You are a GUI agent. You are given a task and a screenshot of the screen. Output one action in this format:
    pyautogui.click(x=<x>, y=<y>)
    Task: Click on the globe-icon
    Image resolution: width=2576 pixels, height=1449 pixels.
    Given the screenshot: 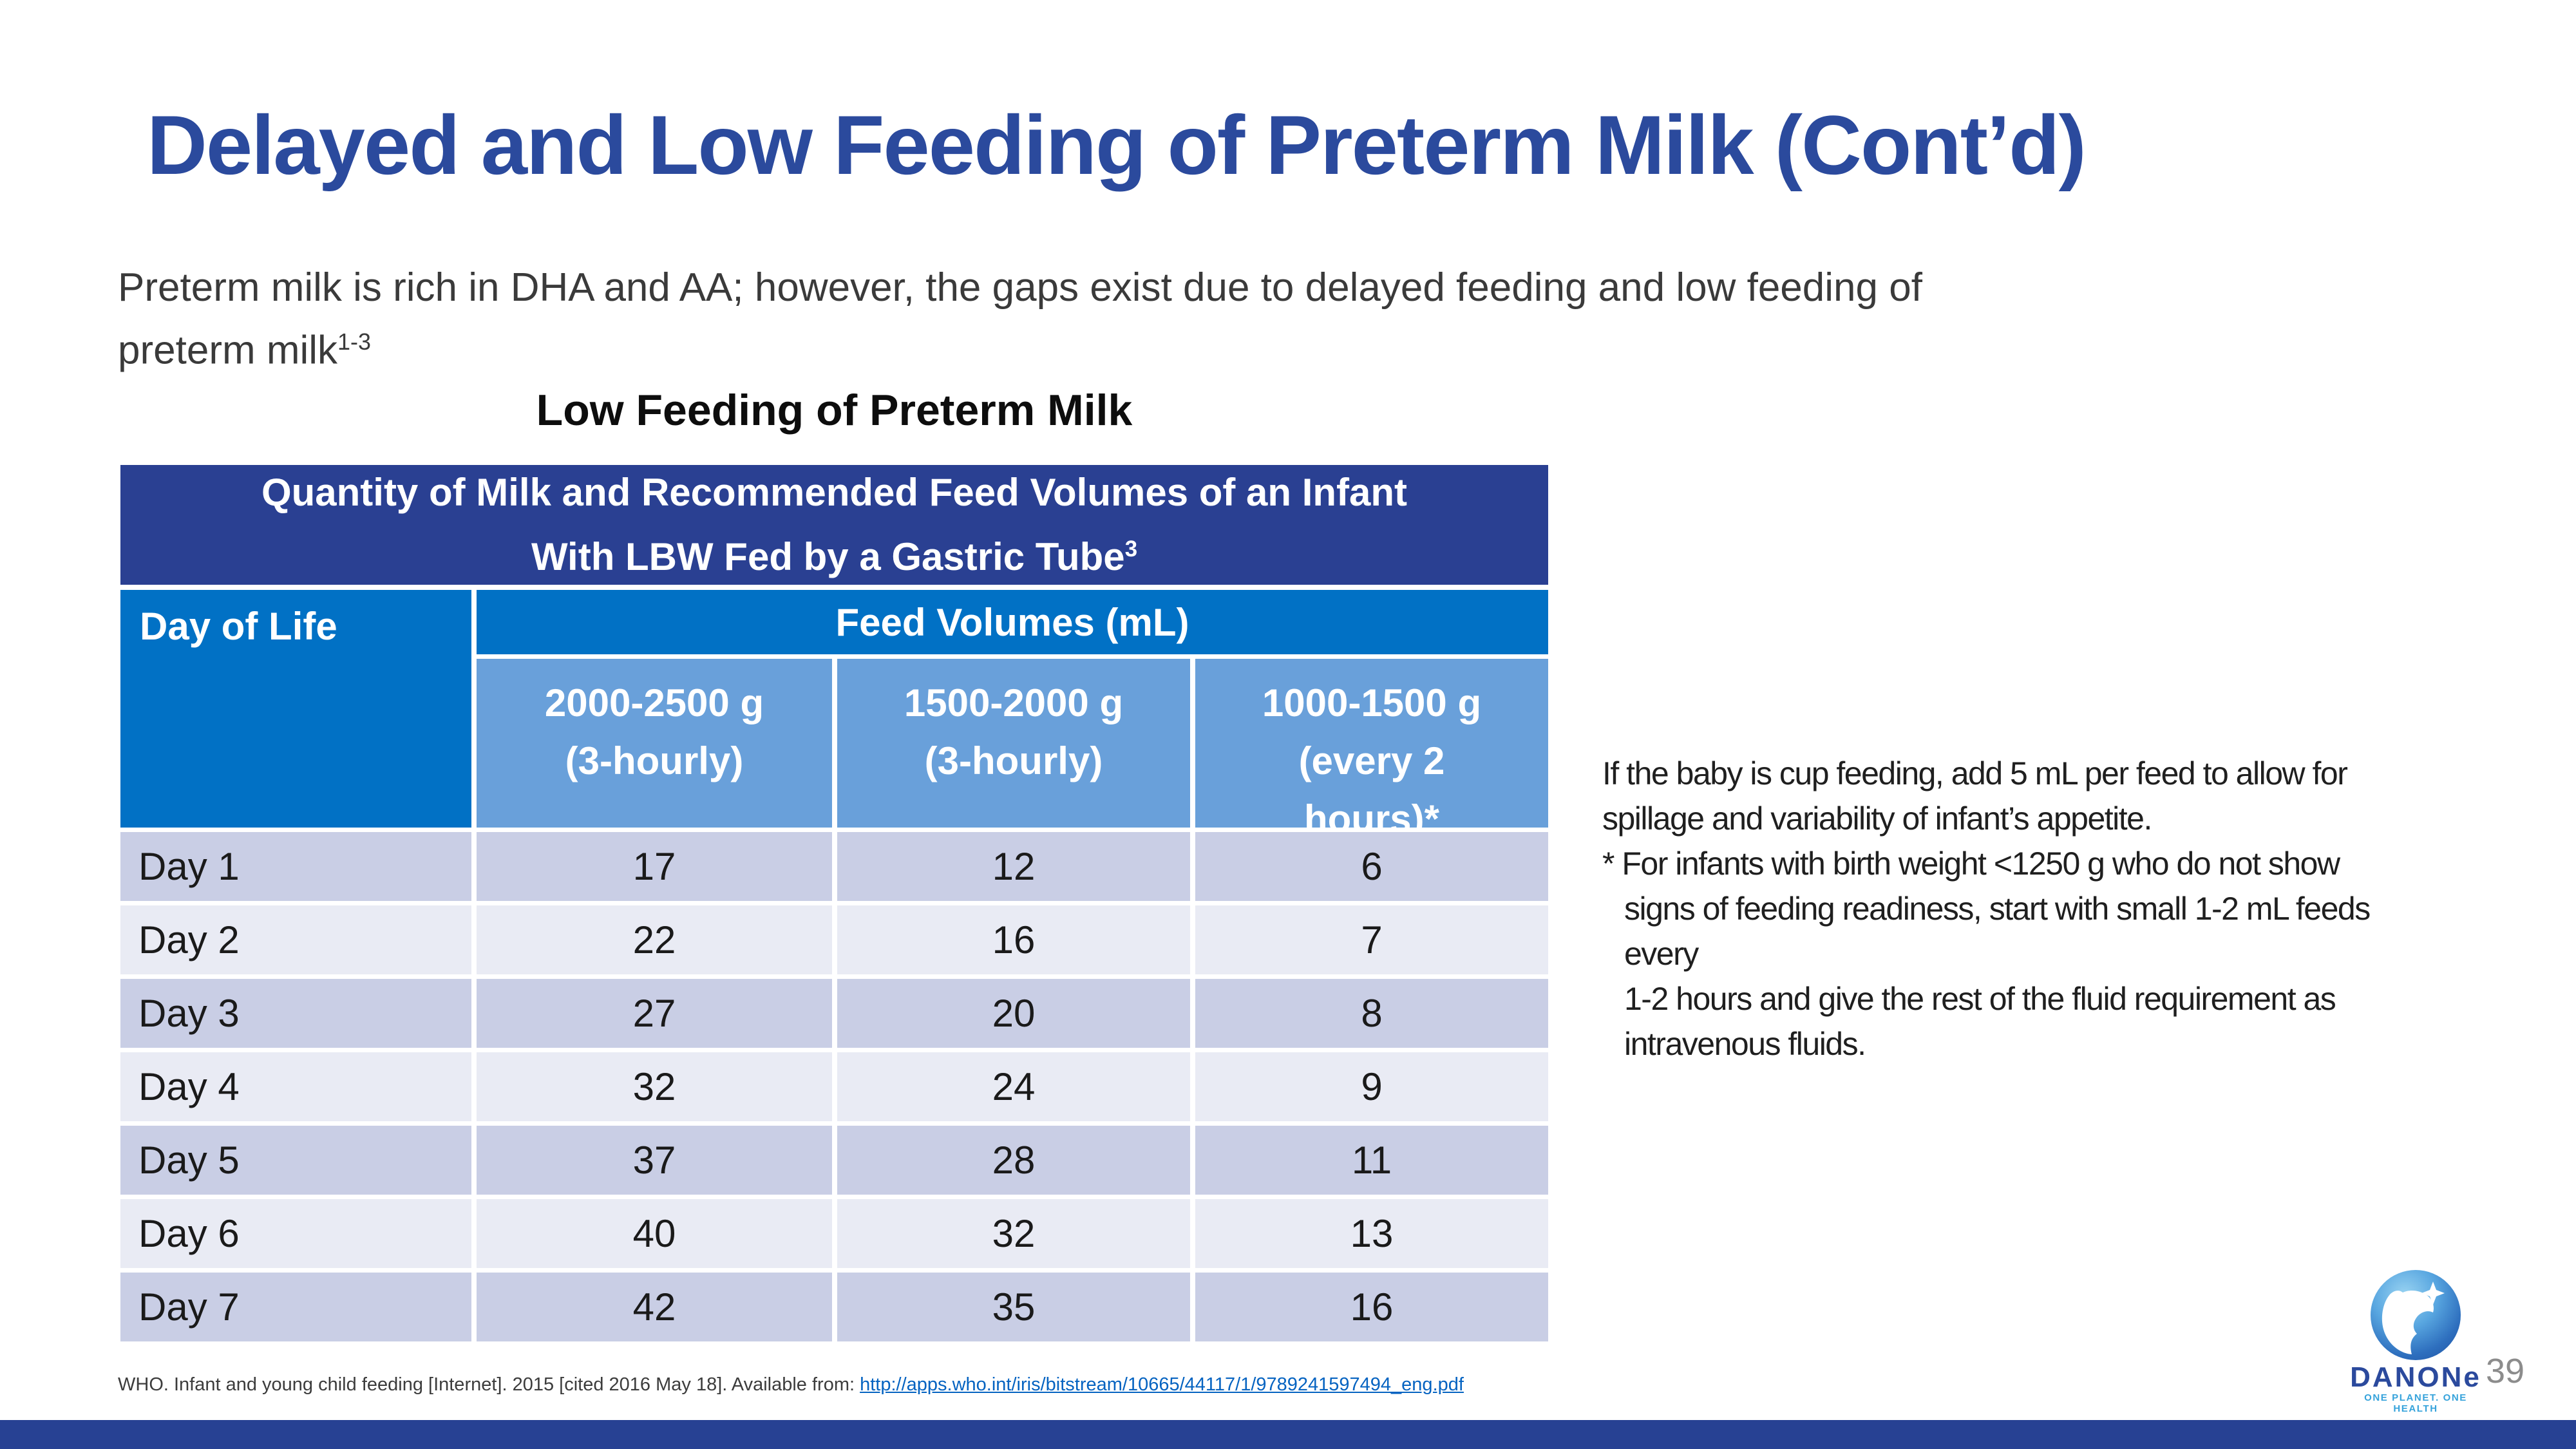 What is the action you would take?
    pyautogui.click(x=2416, y=1315)
    